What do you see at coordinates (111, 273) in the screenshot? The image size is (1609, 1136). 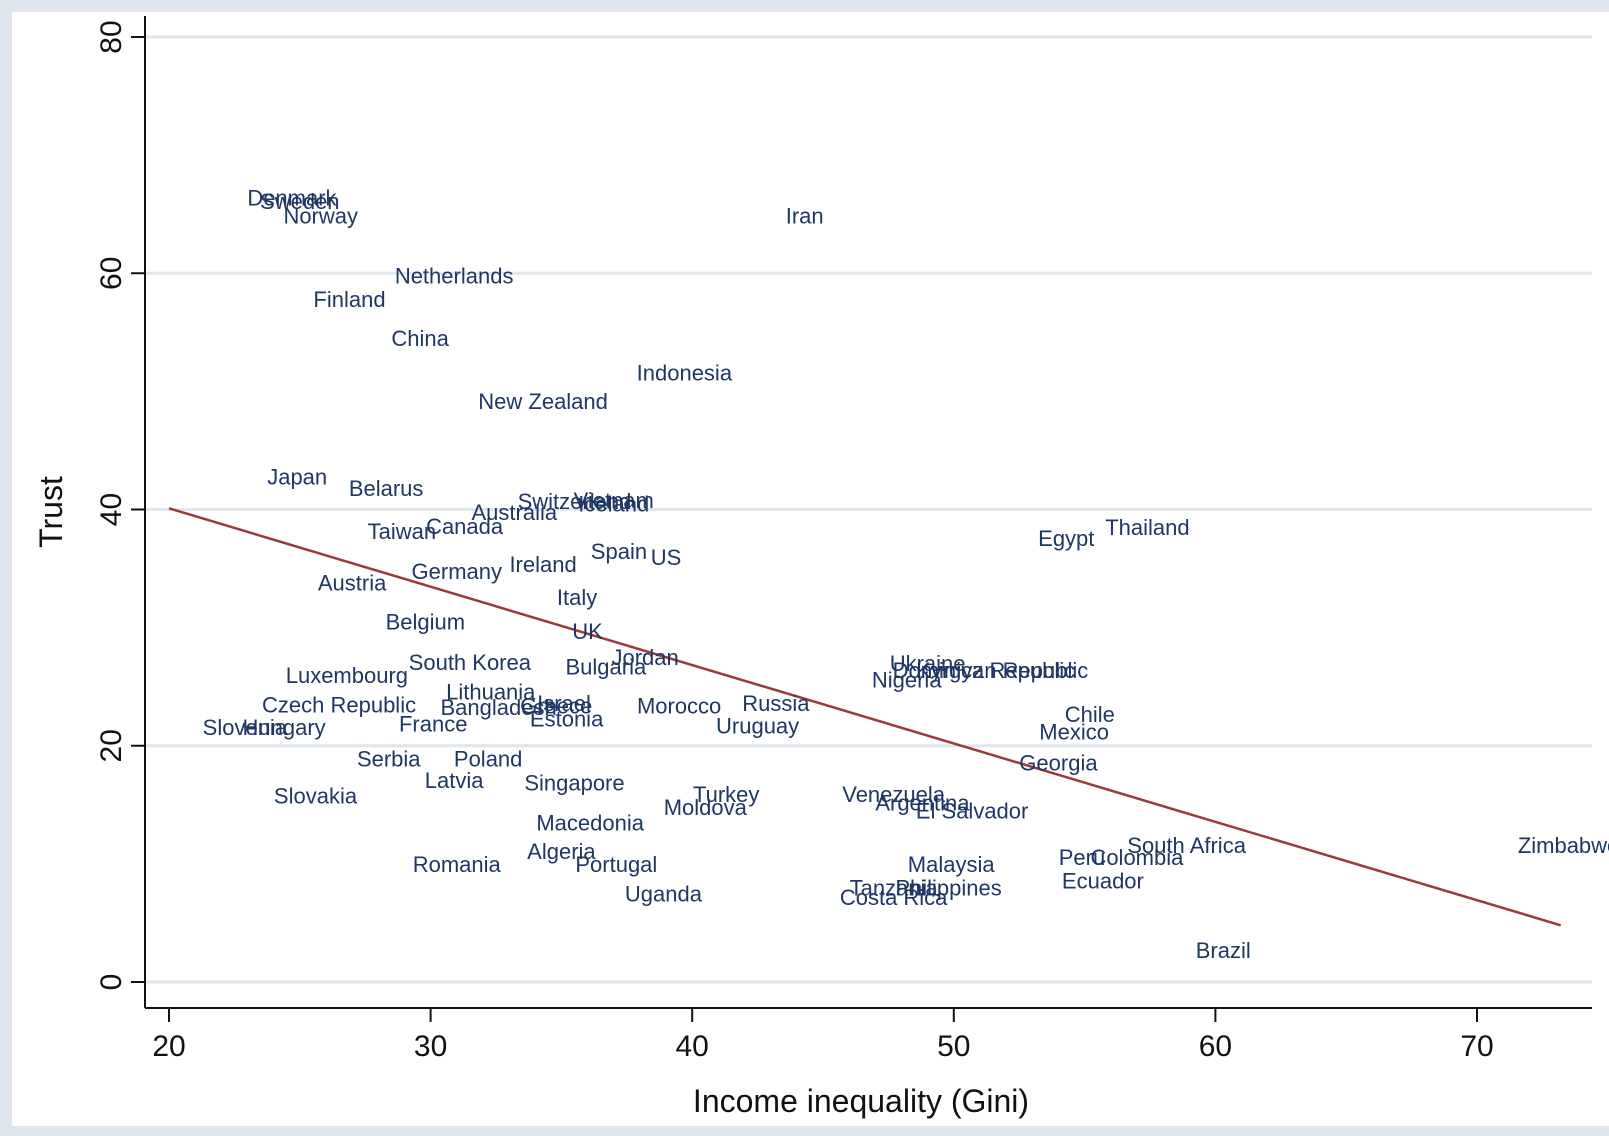 I see `y-tick-label-60: 60` at bounding box center [111, 273].